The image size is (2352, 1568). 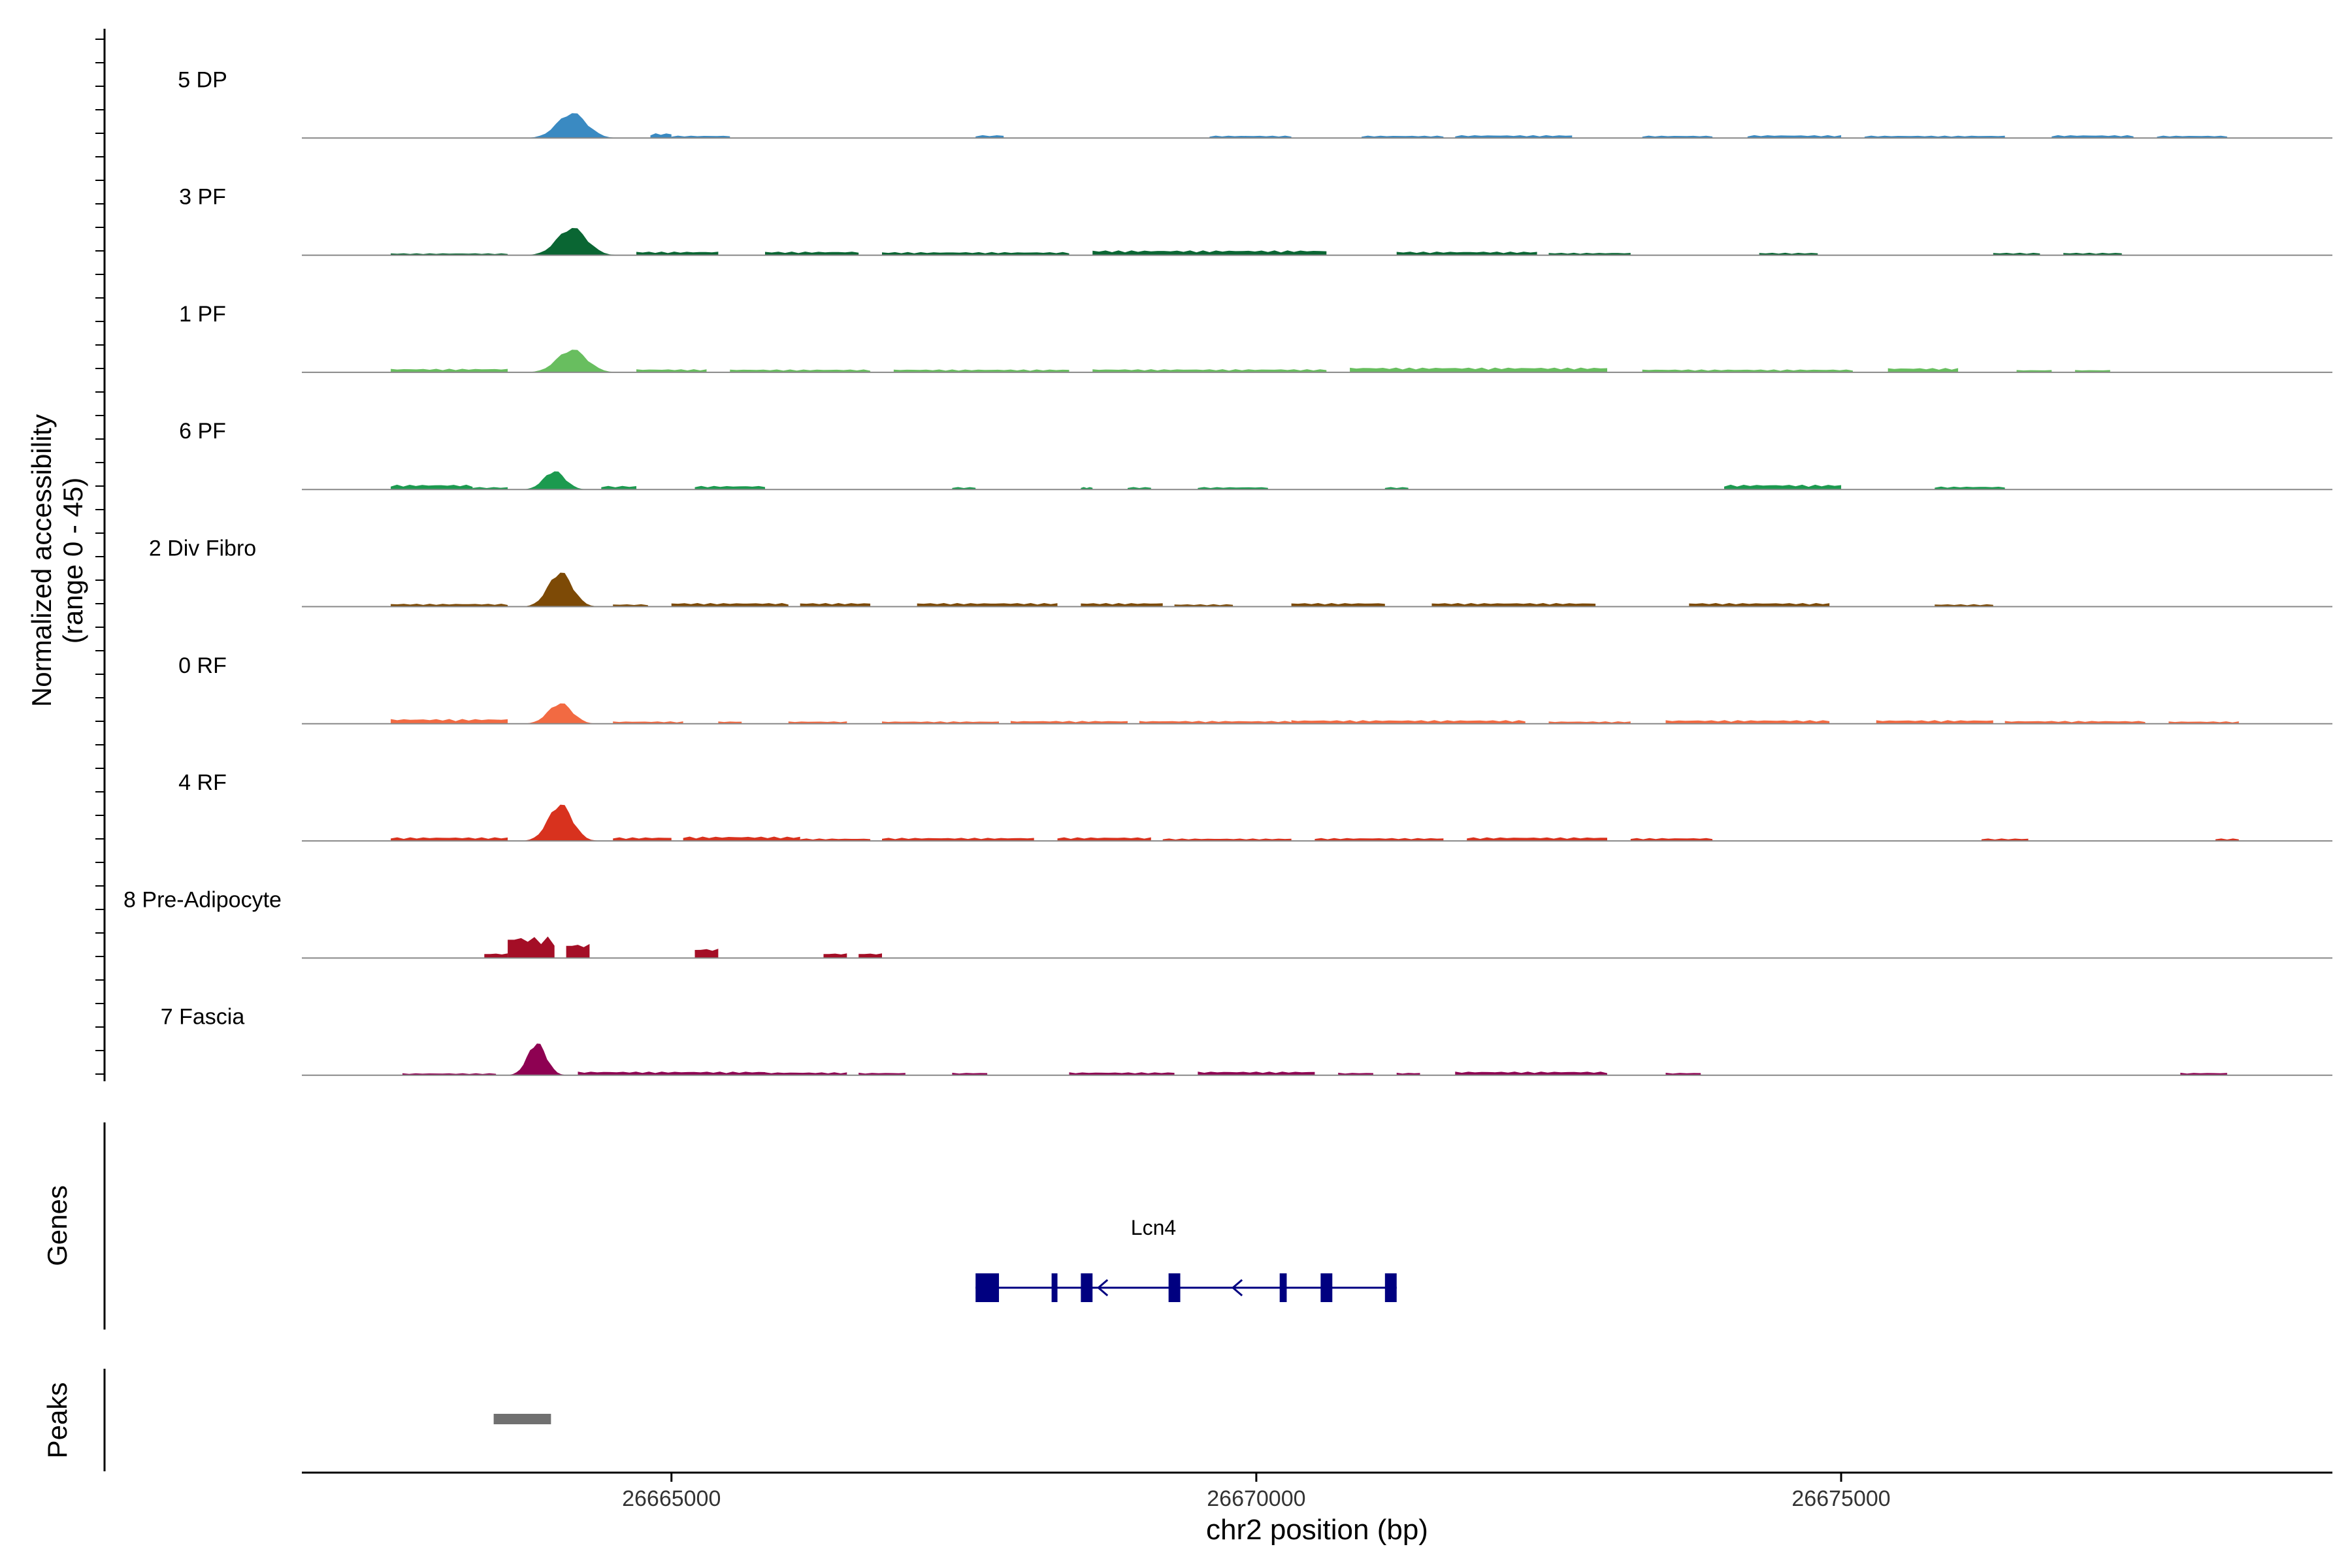 I want to click on track-label: 8 Pre-Adipocyte, so click(x=202, y=899).